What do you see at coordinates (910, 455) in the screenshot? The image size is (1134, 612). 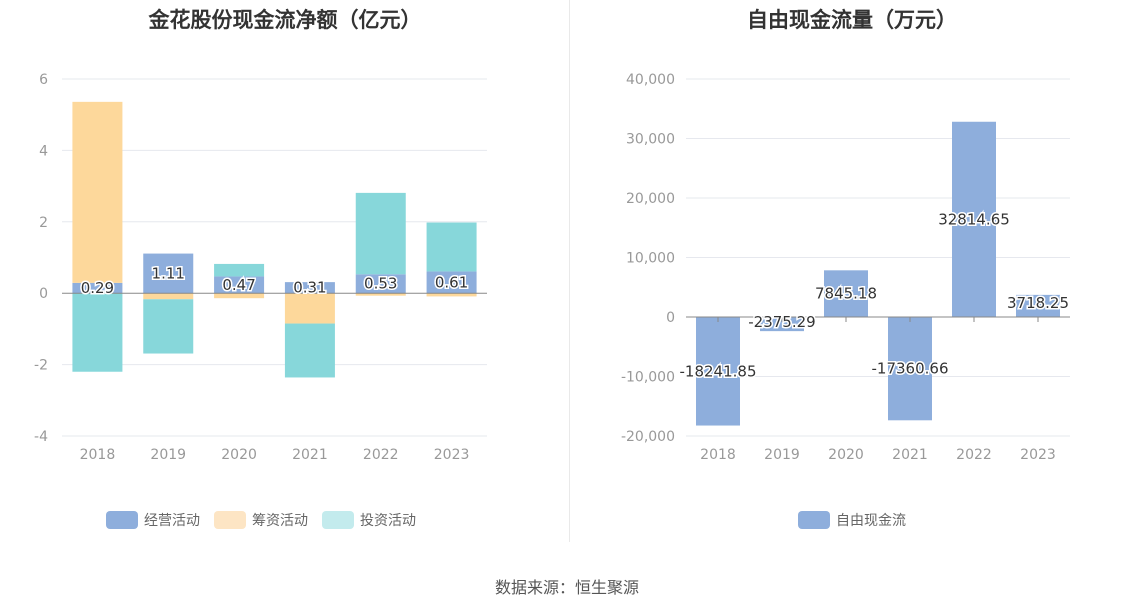 I see `right-x-tick-label: 2021` at bounding box center [910, 455].